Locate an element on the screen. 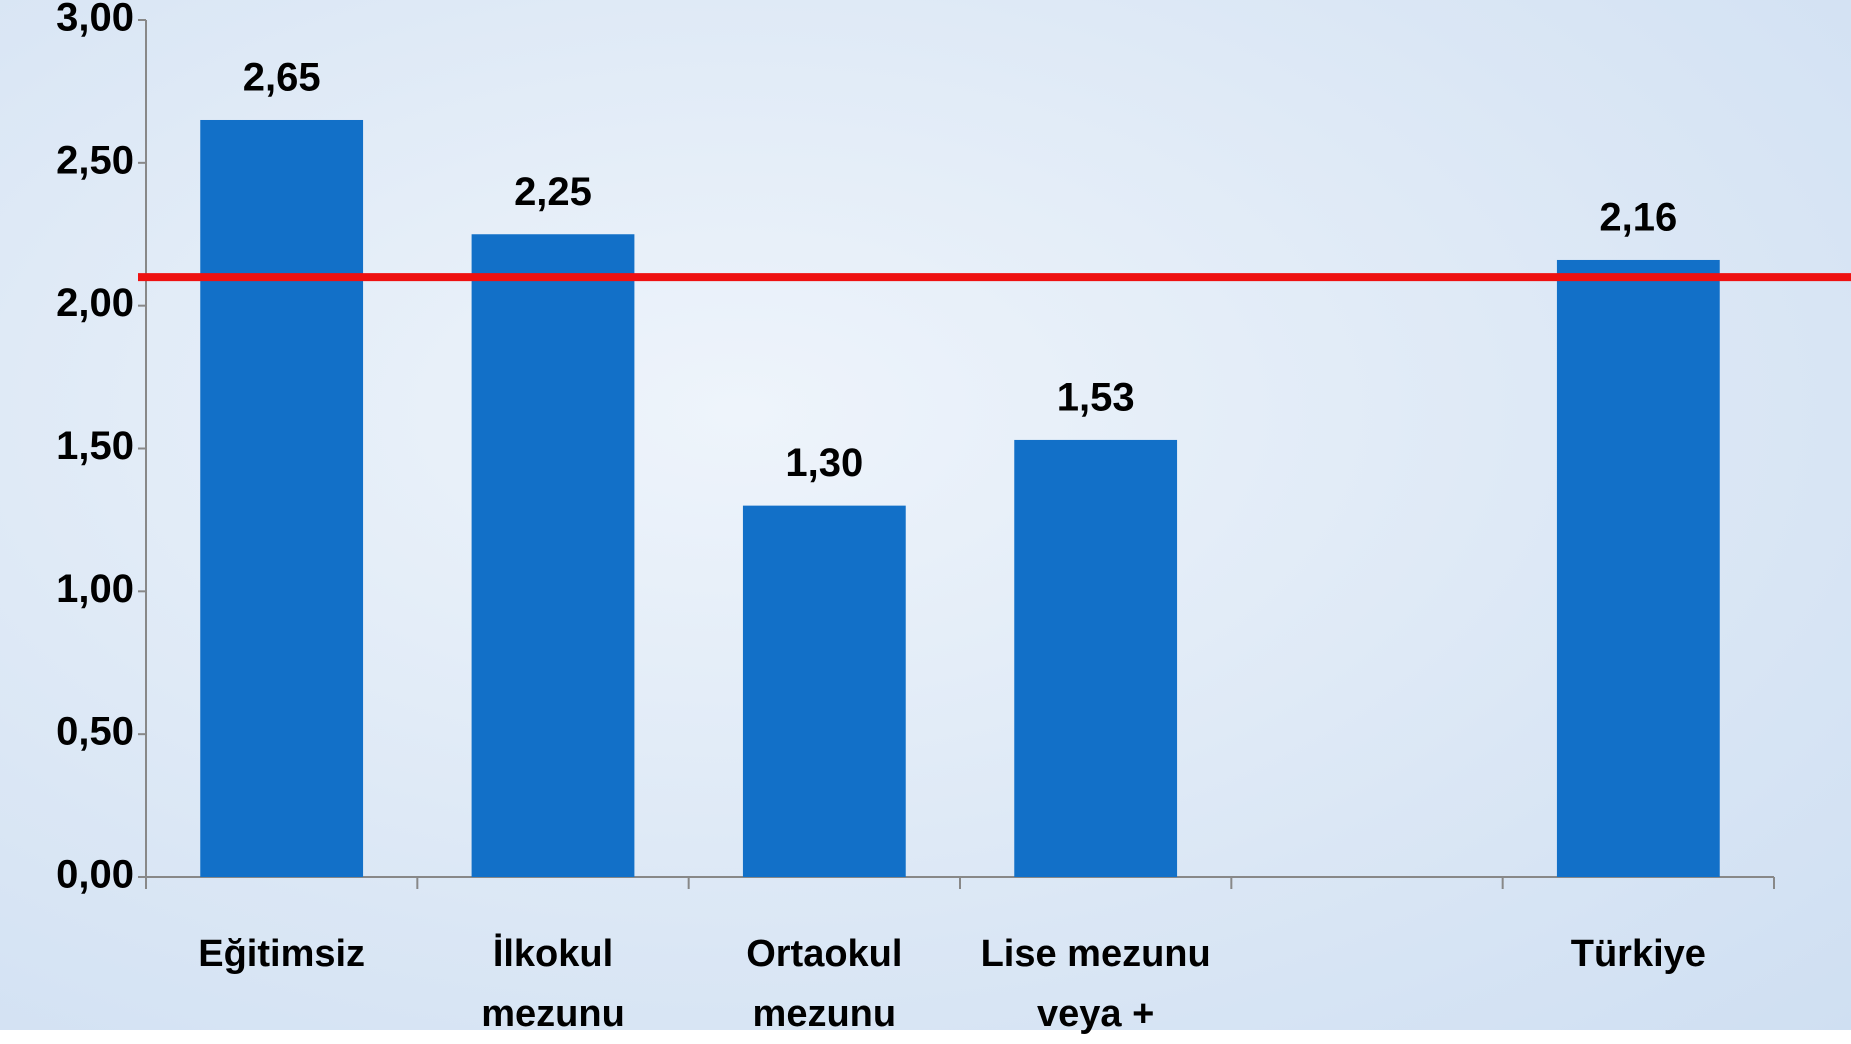 The height and width of the screenshot is (1044, 1851). y-tick-label: 0,00 is located at coordinates (95, 875).